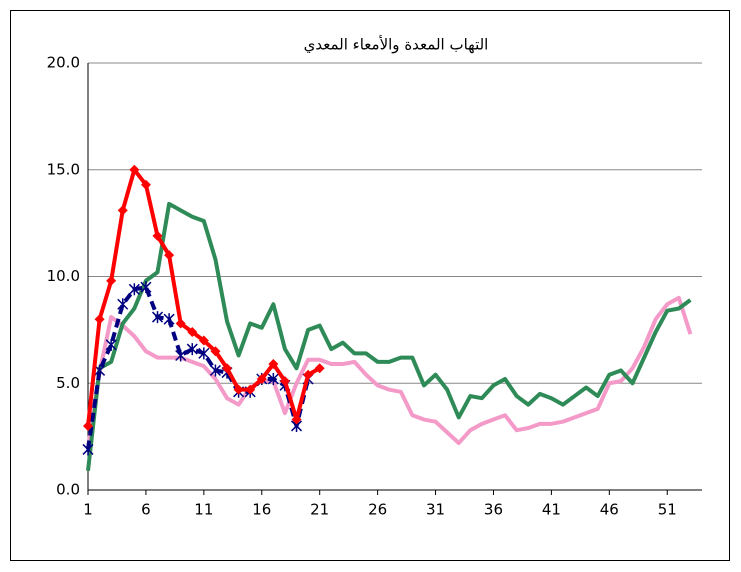  What do you see at coordinates (146, 510) in the screenshot?
I see `x-tick-label: 6` at bounding box center [146, 510].